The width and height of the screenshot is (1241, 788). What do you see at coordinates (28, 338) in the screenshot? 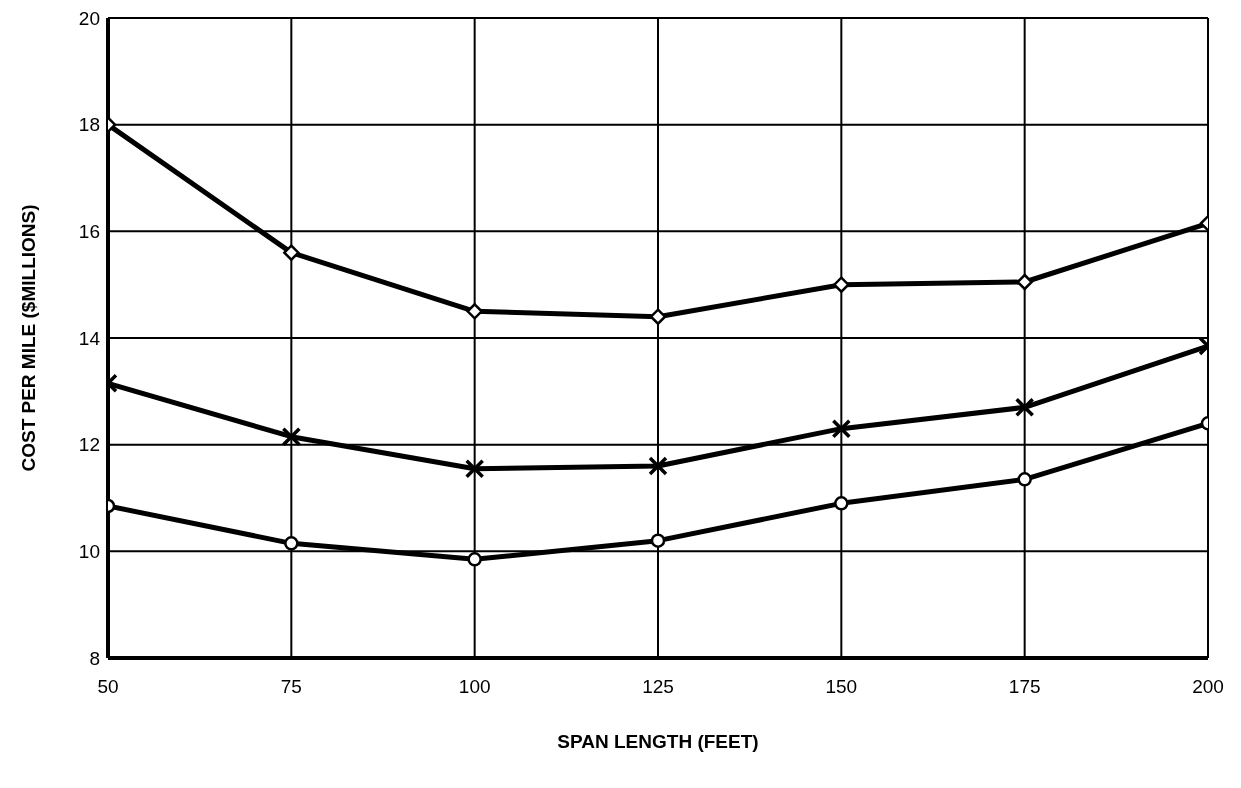
I see `y-axis-title: COST PER MILE ($MILLIONS)` at bounding box center [28, 338].